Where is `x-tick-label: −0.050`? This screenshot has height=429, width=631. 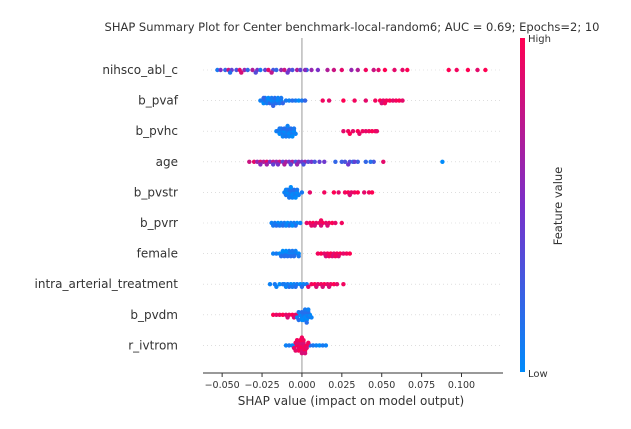 x-tick-label: −0.050 is located at coordinates (222, 385).